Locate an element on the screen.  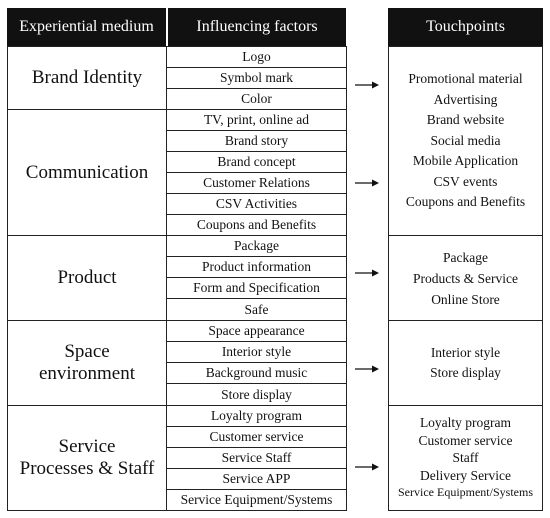
factor-label: Space appearance is located at coordinates (256, 330).